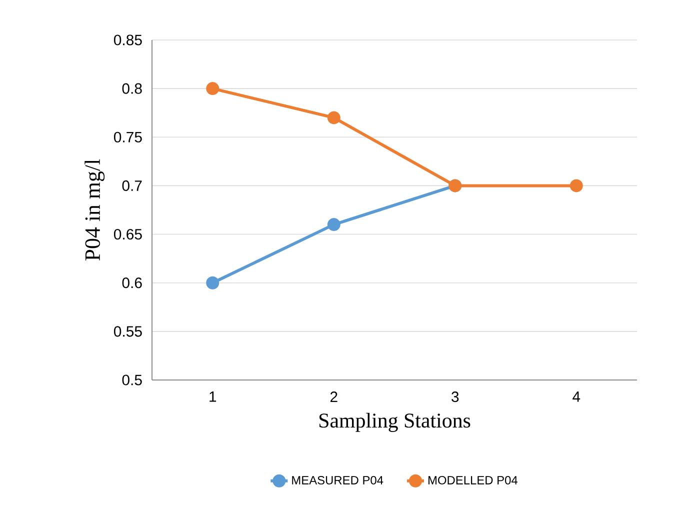 This screenshot has height=510, width=673. What do you see at coordinates (128, 137) in the screenshot?
I see `y-tick-label: 0.75` at bounding box center [128, 137].